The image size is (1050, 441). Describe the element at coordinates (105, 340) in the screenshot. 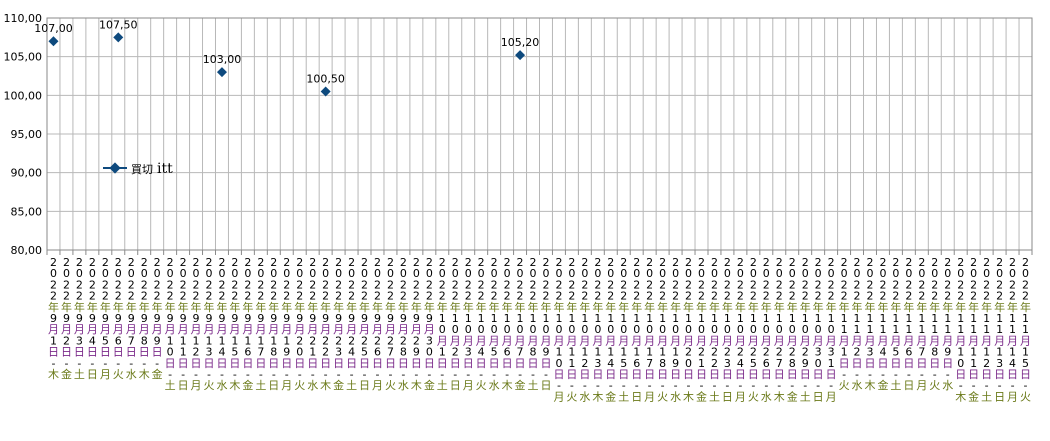

I see `svg-text: 5` at that location.